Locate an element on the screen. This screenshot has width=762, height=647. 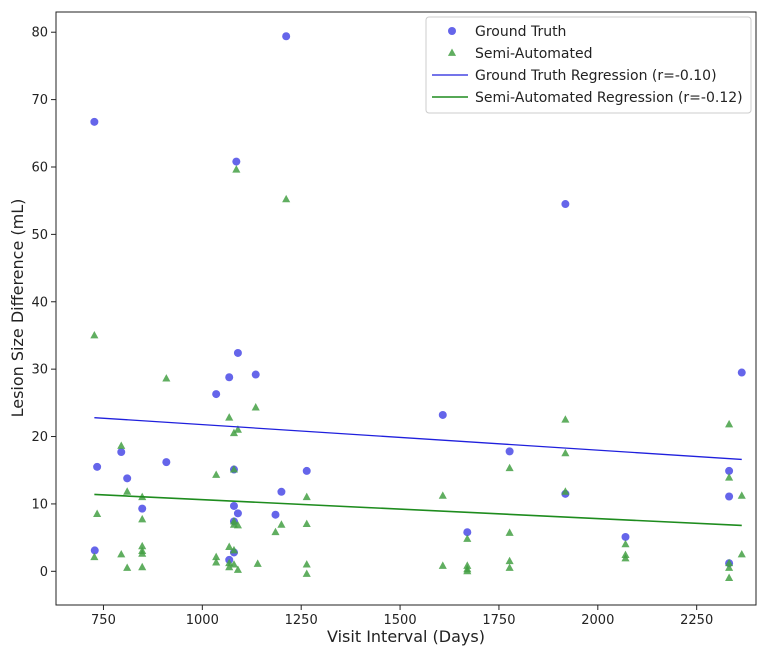
y-tick-label-60: 60 is located at coordinates (39, 167).